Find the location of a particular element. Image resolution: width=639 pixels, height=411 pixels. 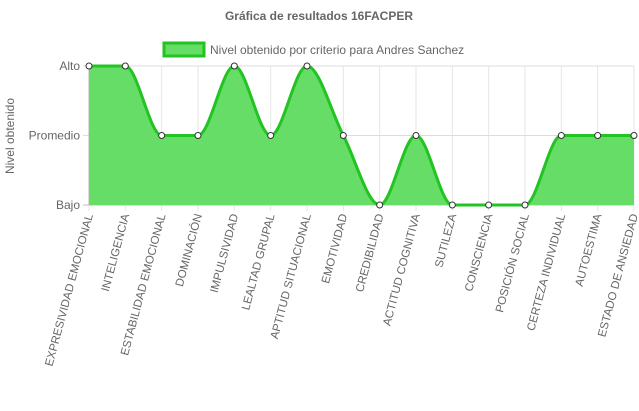

x-tick-label: CERTEZA INDIVIDUAL is located at coordinates (546, 272).